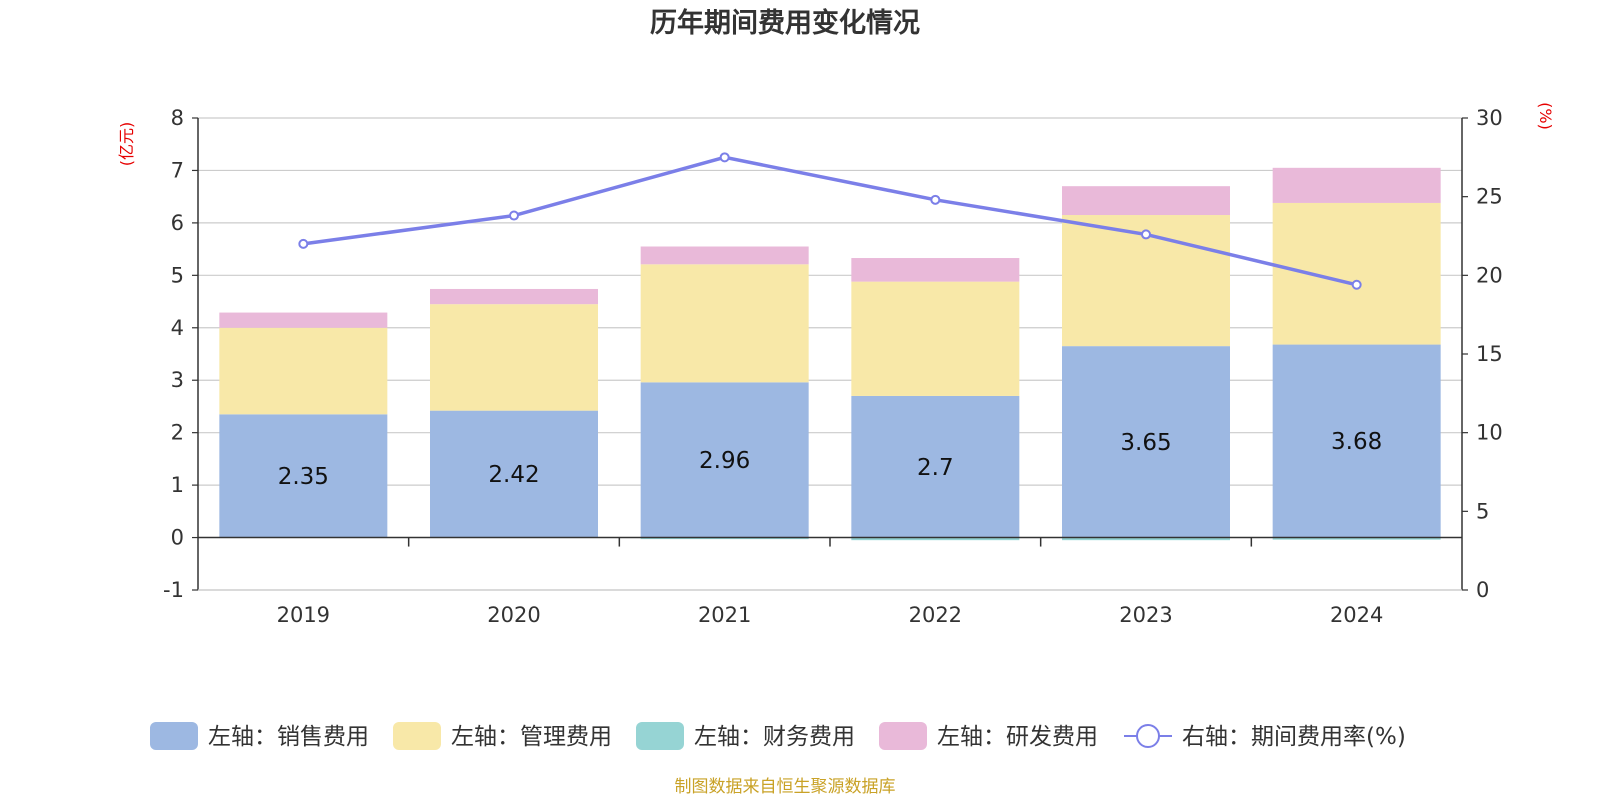 This screenshot has height=800, width=1600. Describe the element at coordinates (1294, 737) in the screenshot. I see `legend-label: 右轴：期间费用率(%)` at that location.